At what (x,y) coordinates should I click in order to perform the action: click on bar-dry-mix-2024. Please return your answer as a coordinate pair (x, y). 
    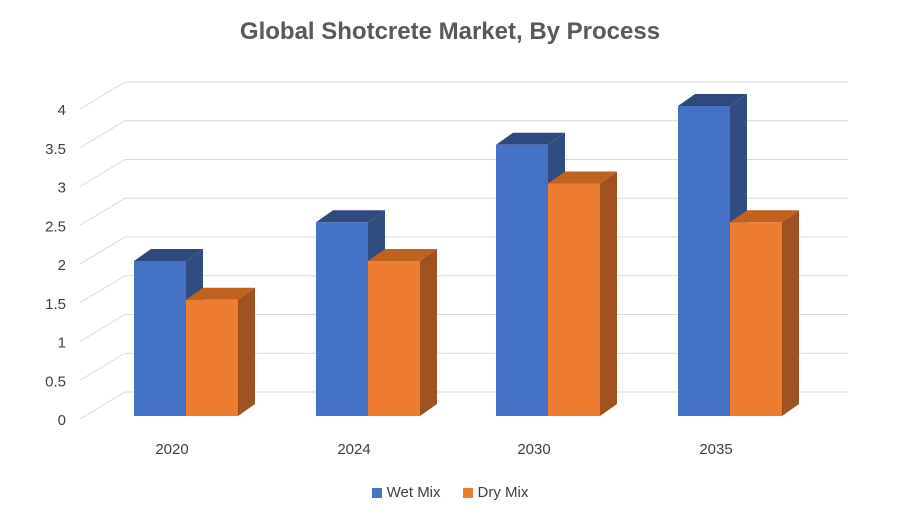
    Looking at the image, I should click on (402, 332).